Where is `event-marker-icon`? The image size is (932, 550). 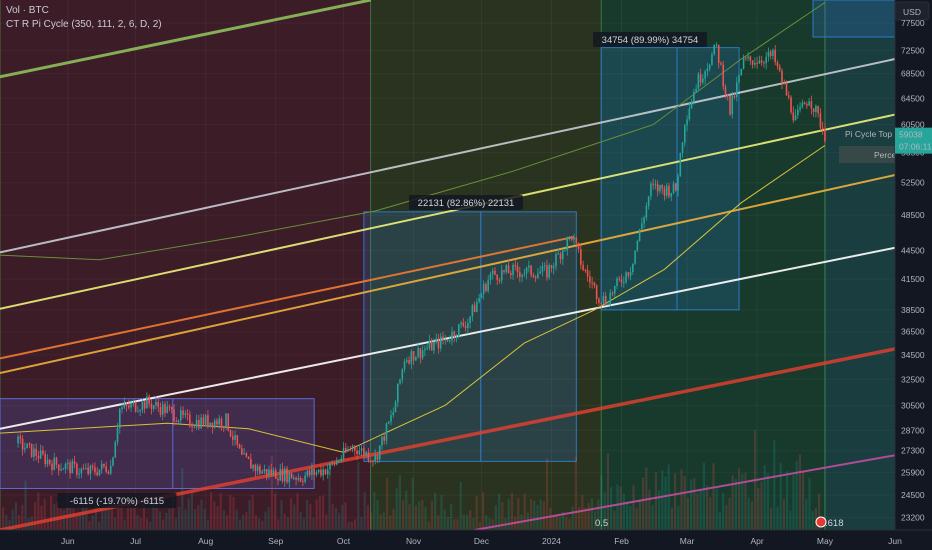
event-marker-icon is located at coordinates (821, 522).